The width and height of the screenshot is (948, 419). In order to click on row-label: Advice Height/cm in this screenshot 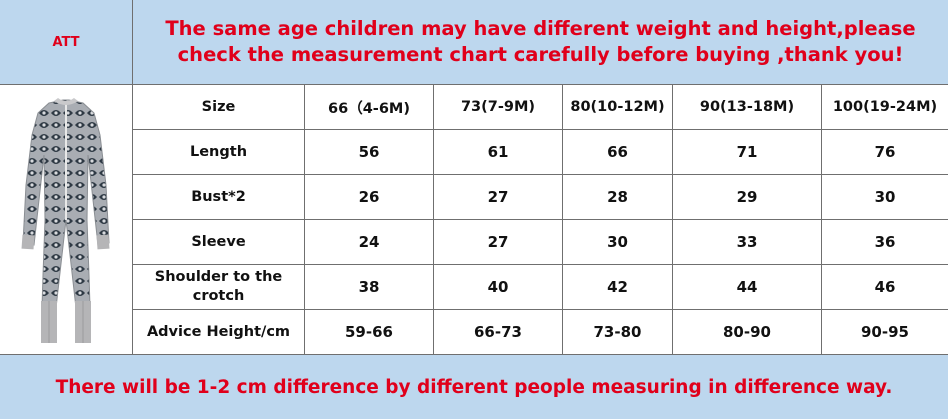, I will do `click(218, 331)`.